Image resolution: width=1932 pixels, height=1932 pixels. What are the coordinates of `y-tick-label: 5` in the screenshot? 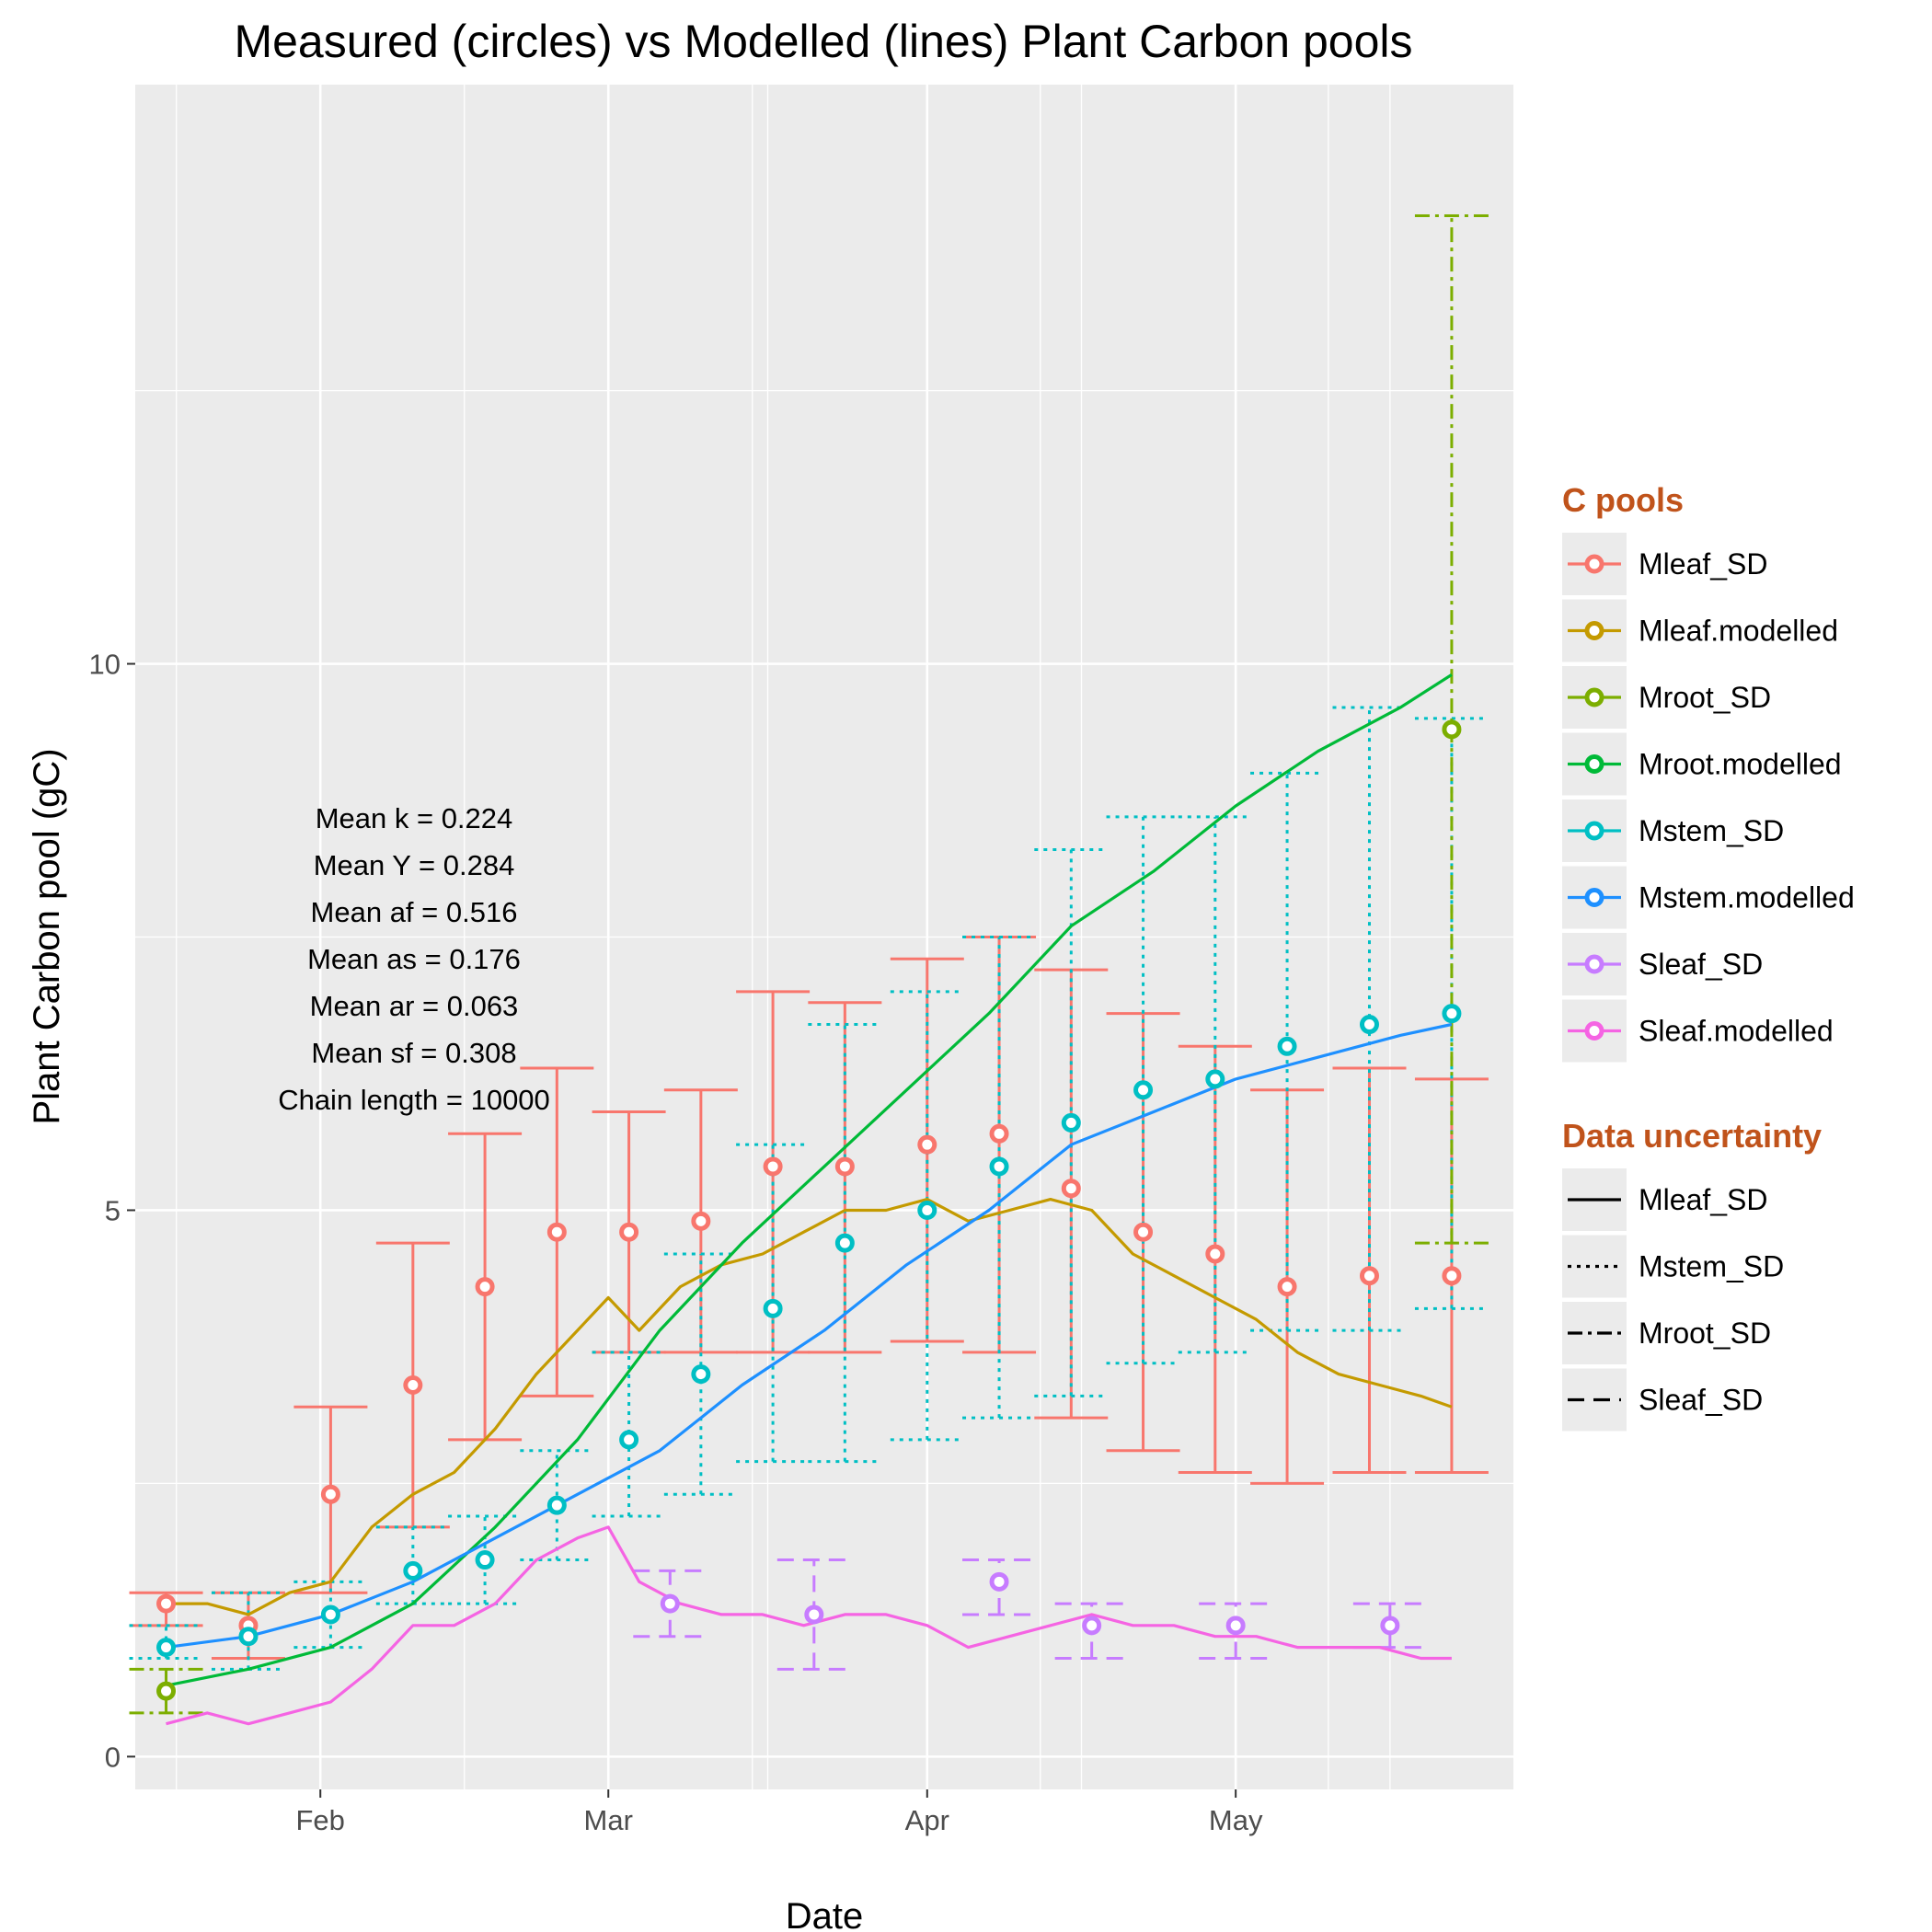 It's located at (113, 1210).